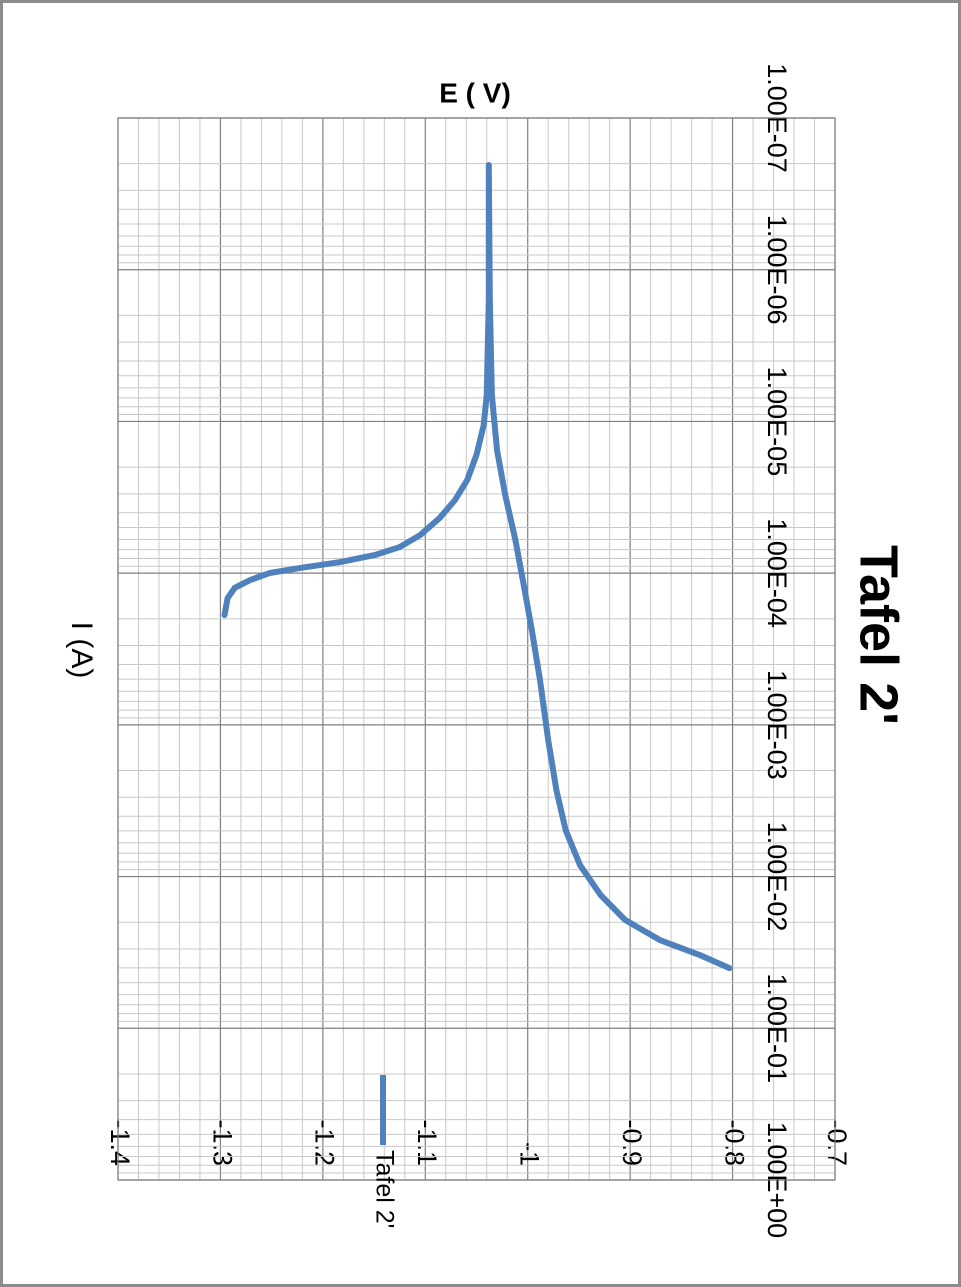 The image size is (961, 1287). What do you see at coordinates (777, 877) in the screenshot?
I see `x-tick-label: 1.00E-02` at bounding box center [777, 877].